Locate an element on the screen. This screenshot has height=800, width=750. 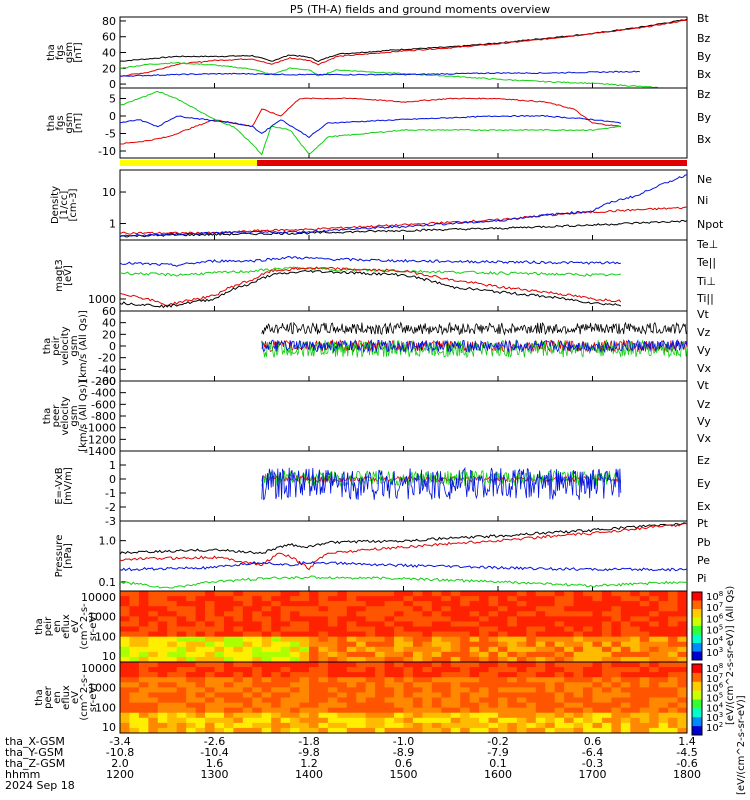
x-tick-label: -6.4 is located at coordinates (592, 752).